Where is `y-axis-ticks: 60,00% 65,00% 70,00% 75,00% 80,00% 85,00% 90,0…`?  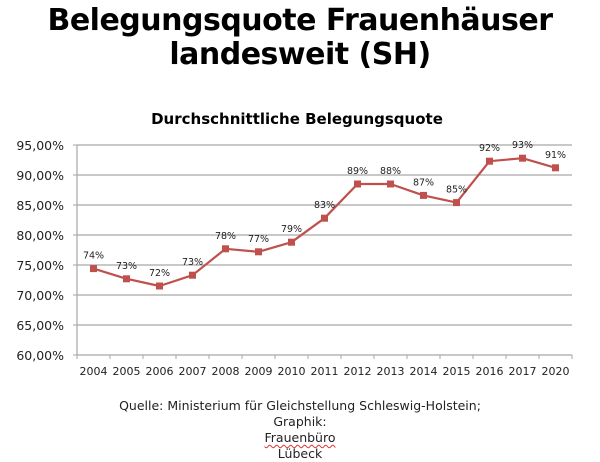 y-axis-ticks: 60,00% 65,00% 70,00% 75,00% 80,00% 85,00% 90,0… is located at coordinates (46, 250).